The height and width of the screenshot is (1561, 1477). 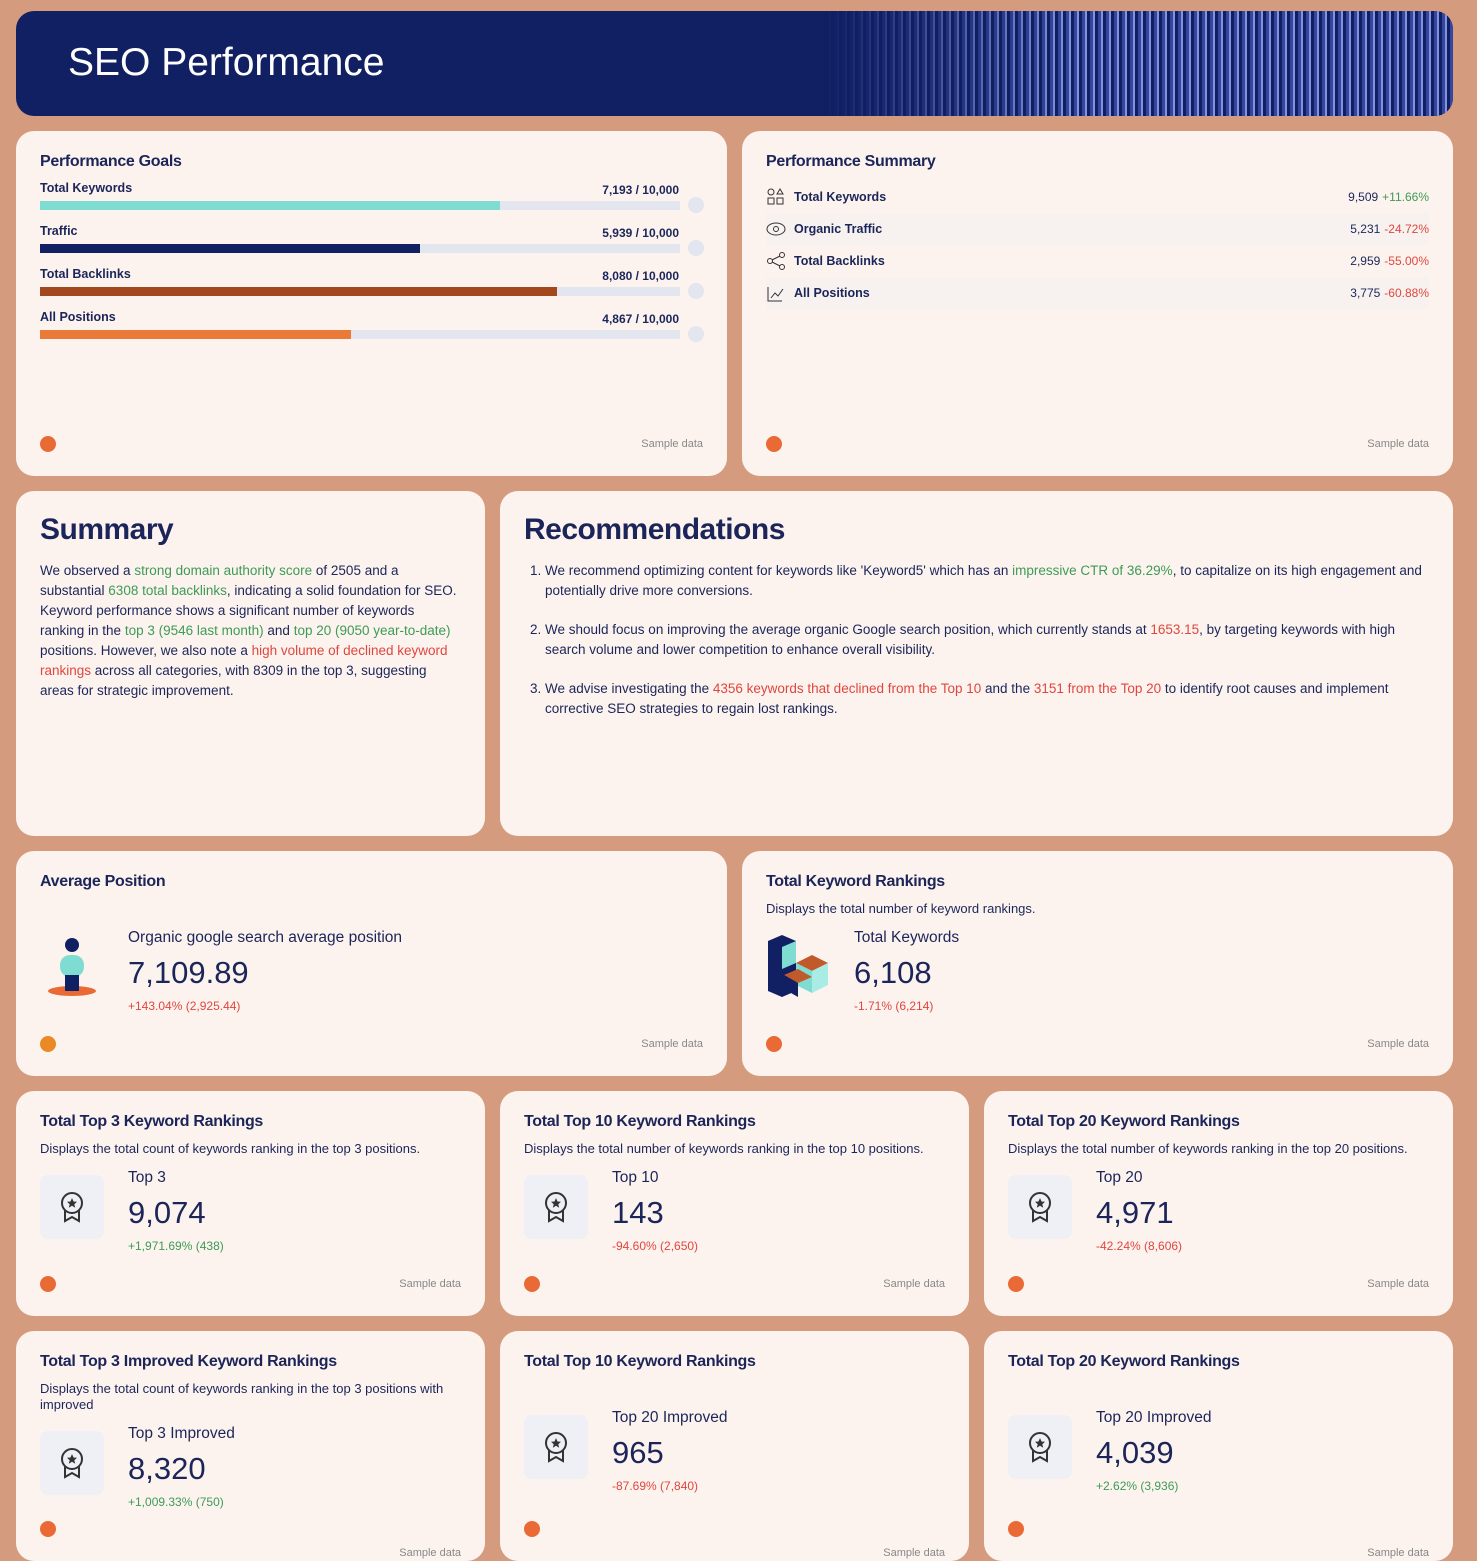 What do you see at coordinates (840, 197) in the screenshot?
I see `row-label: Total Keywords` at bounding box center [840, 197].